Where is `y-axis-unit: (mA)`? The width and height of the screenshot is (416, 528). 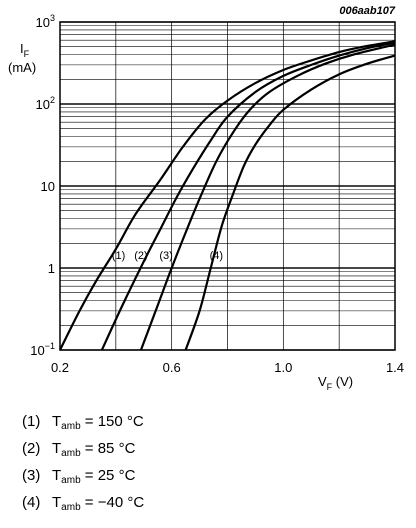
y-axis-unit: (mA) is located at coordinates (22, 67).